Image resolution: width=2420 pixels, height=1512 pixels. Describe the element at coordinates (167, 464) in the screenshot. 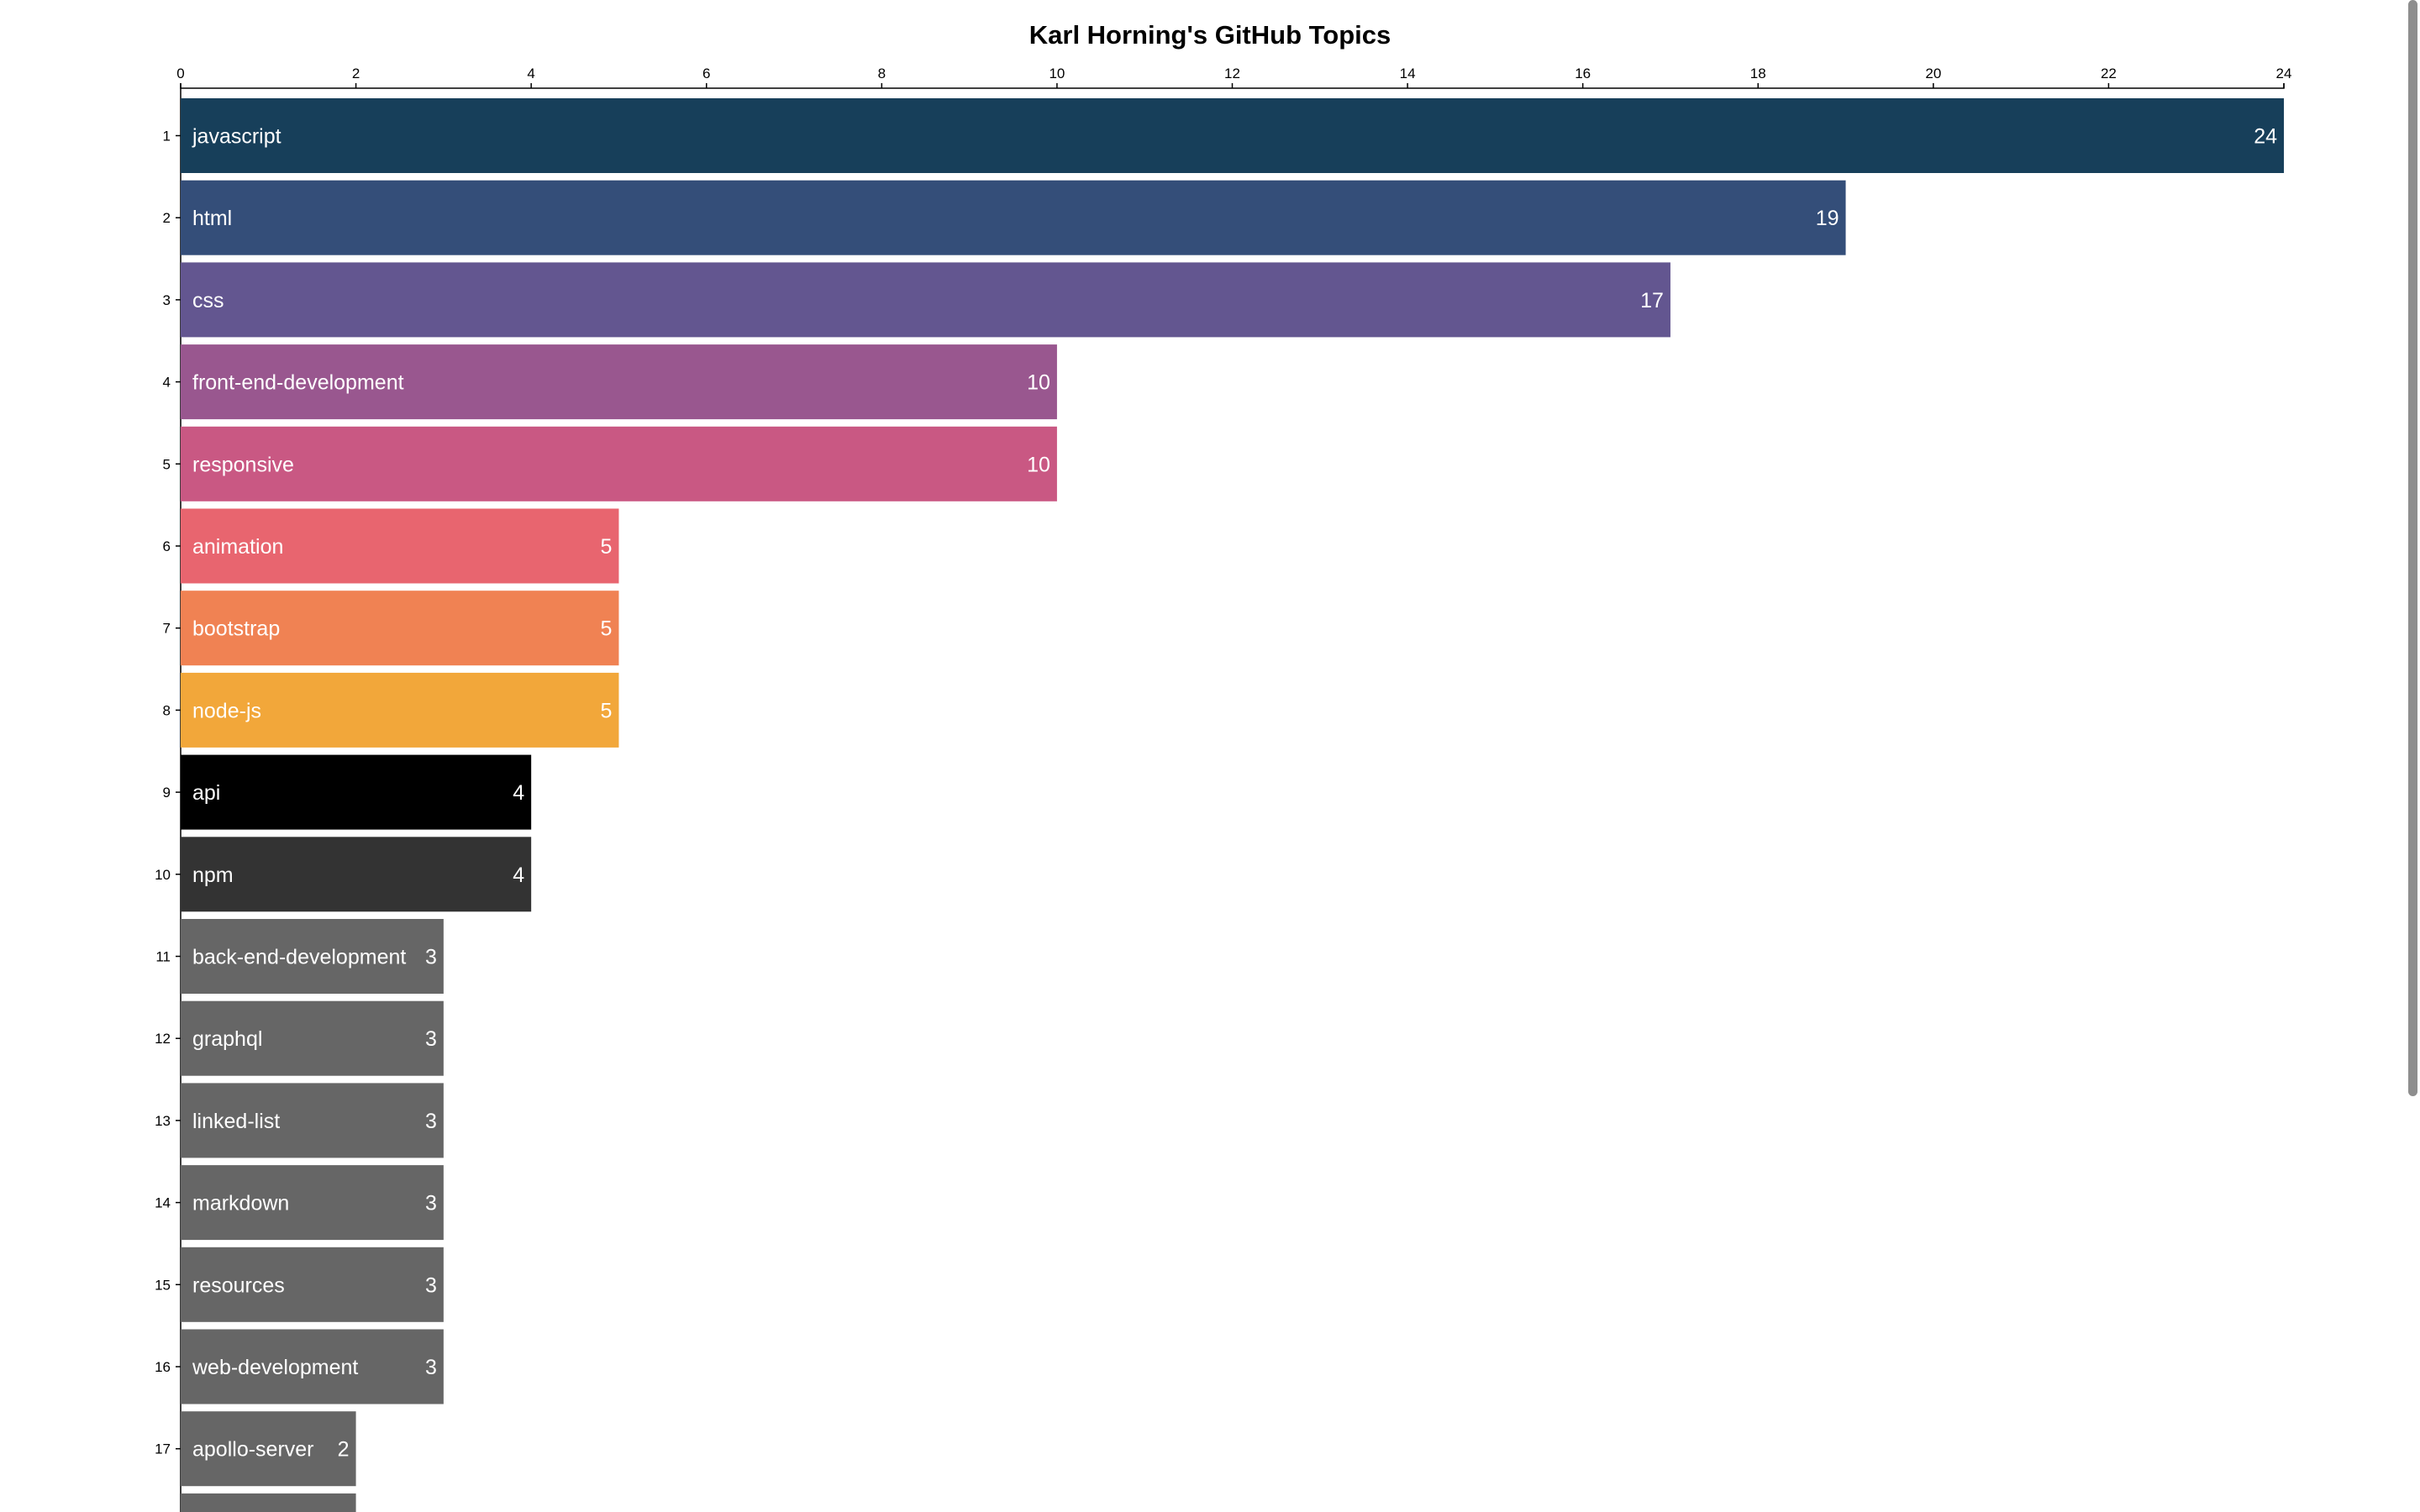

I see `y-tick-label: 5` at that location.